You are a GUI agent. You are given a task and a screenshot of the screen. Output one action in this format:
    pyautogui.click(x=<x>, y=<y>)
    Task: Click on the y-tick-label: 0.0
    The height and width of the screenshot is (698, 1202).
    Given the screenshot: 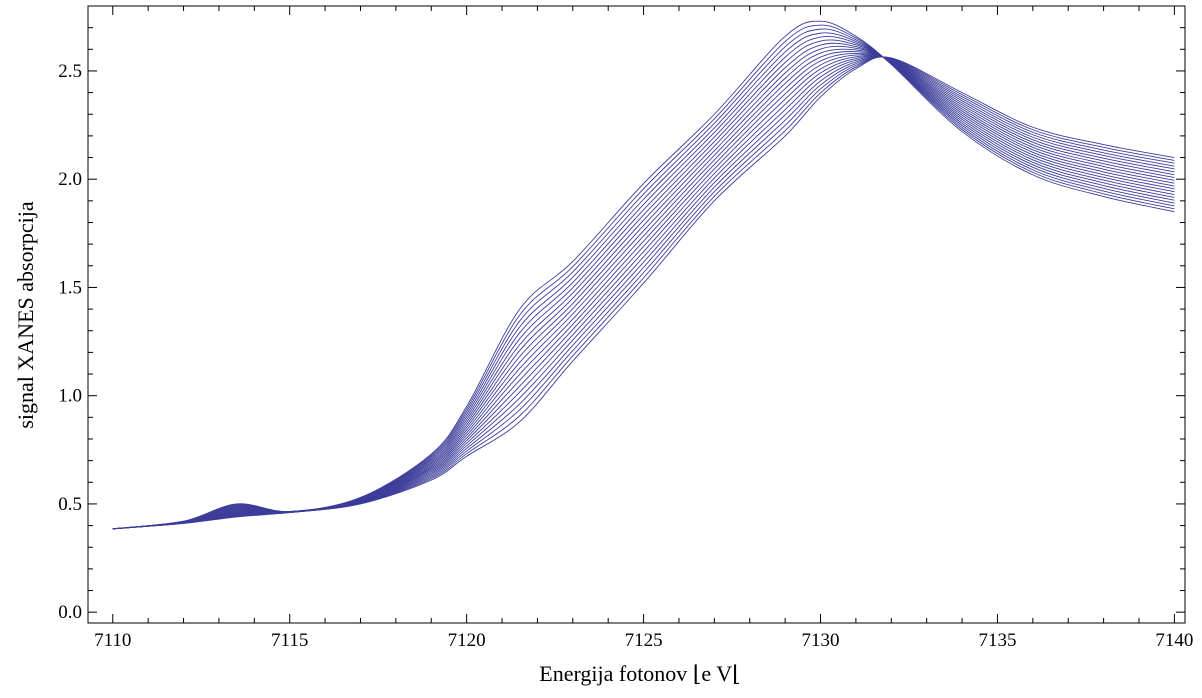 What is the action you would take?
    pyautogui.click(x=70, y=612)
    